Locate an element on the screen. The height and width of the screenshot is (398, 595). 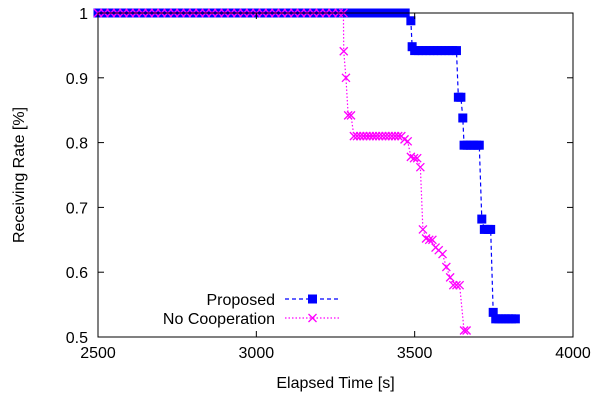
legend-label-no-cooperation: No Cooperation is located at coordinates (219, 319).